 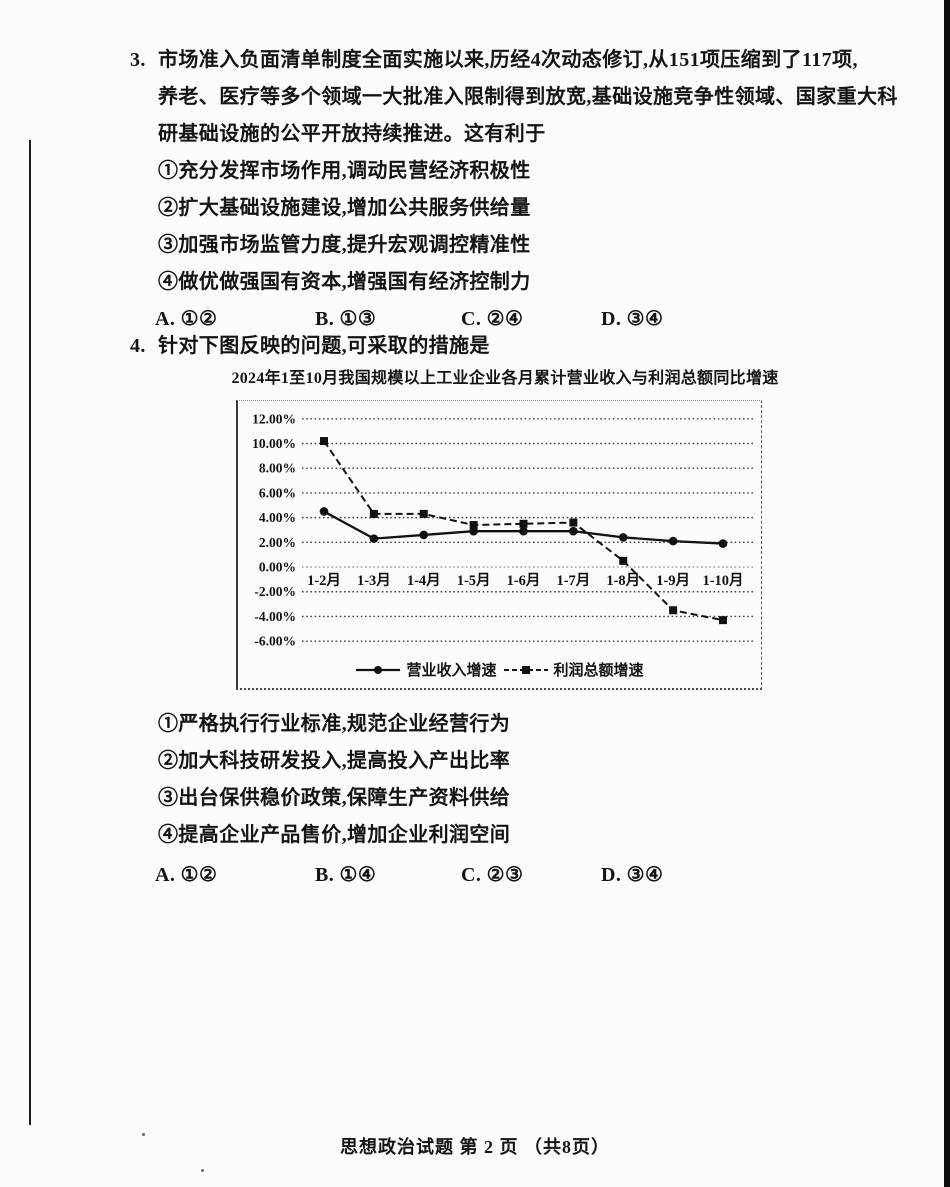 What do you see at coordinates (722, 580) in the screenshot?
I see `svg-text: 1-10月` at bounding box center [722, 580].